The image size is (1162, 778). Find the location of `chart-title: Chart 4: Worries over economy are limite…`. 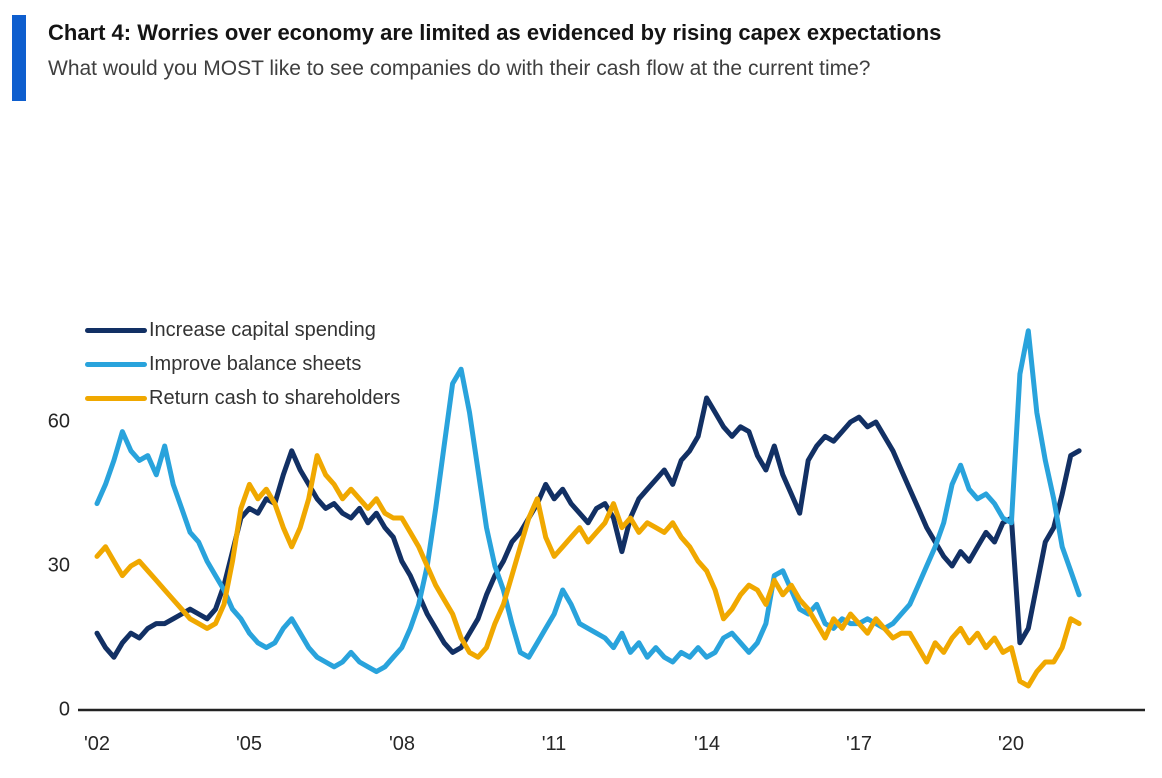

chart-title: Chart 4: Worries over economy are limite… is located at coordinates (495, 32).